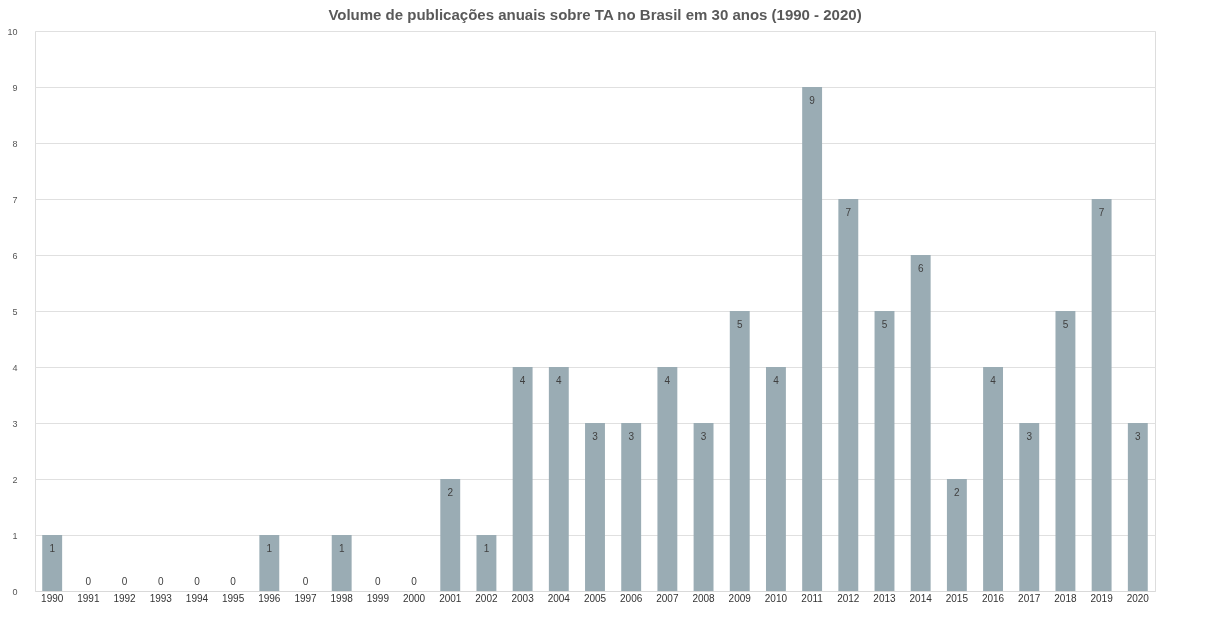  I want to click on x-tick-label: 1995, so click(233, 598).